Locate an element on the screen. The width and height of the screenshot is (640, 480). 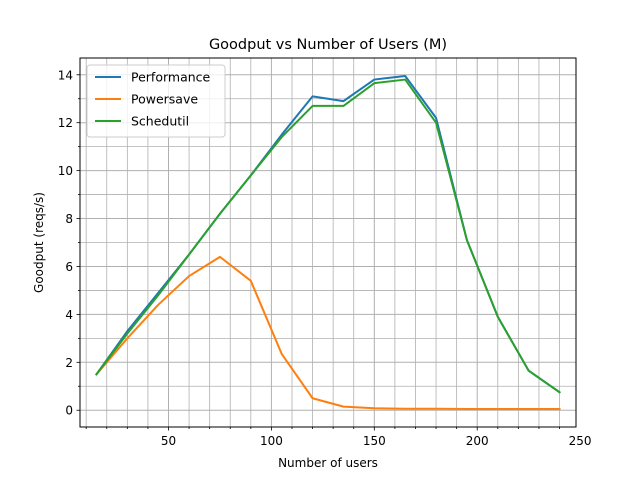
x-tick-label: 50 is located at coordinates (168, 441).